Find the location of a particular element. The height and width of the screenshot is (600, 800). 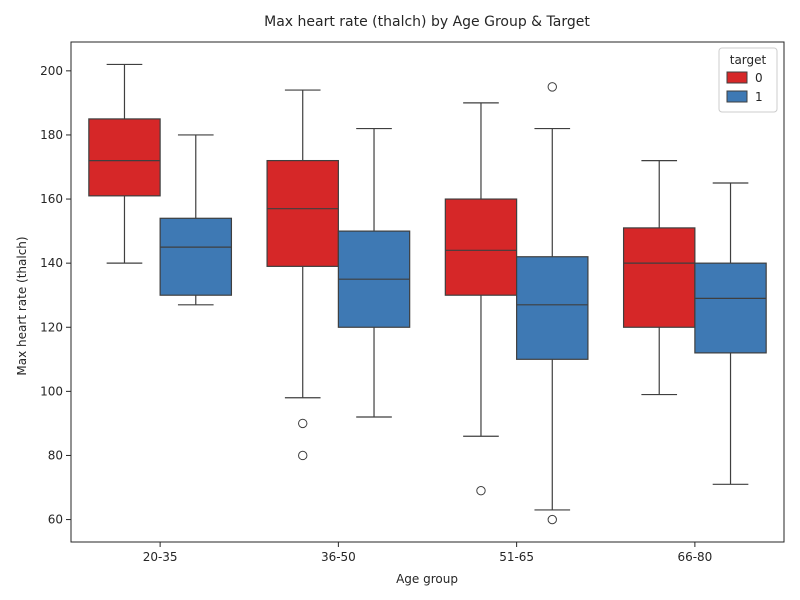

y-tick-label: 180 is located at coordinates (51, 135).